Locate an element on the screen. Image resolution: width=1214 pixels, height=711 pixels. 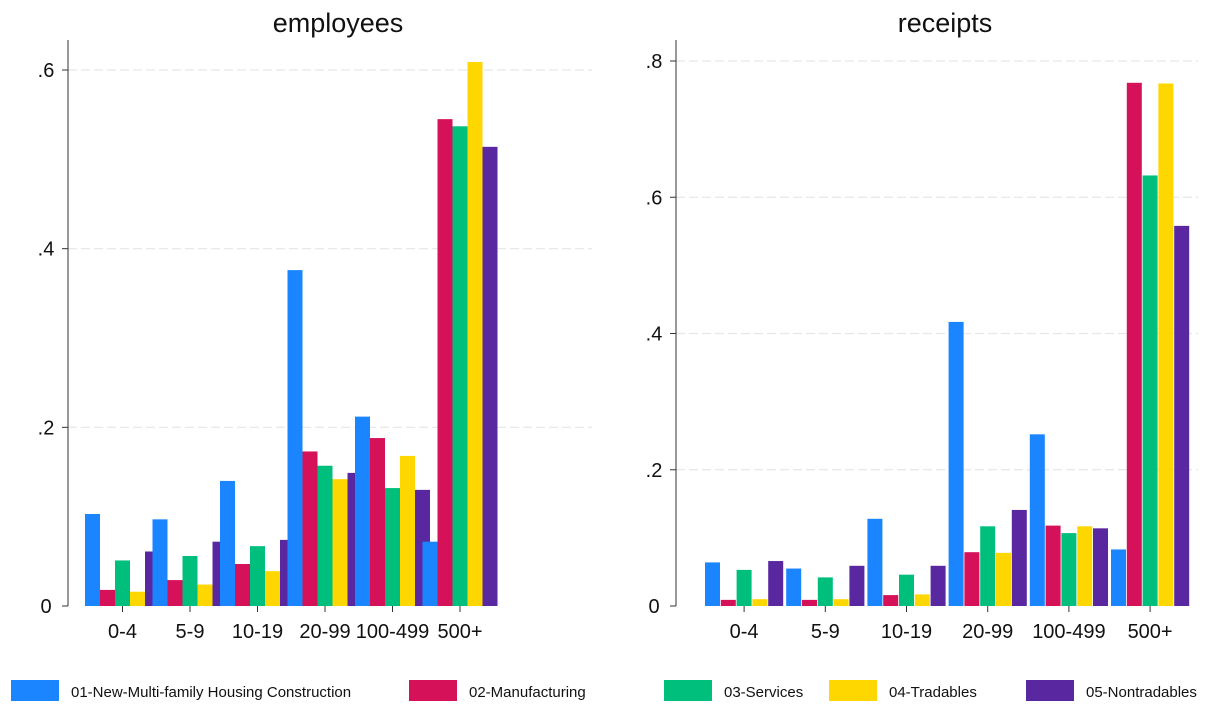
y-tick-label: .4 is located at coordinates (654, 335).